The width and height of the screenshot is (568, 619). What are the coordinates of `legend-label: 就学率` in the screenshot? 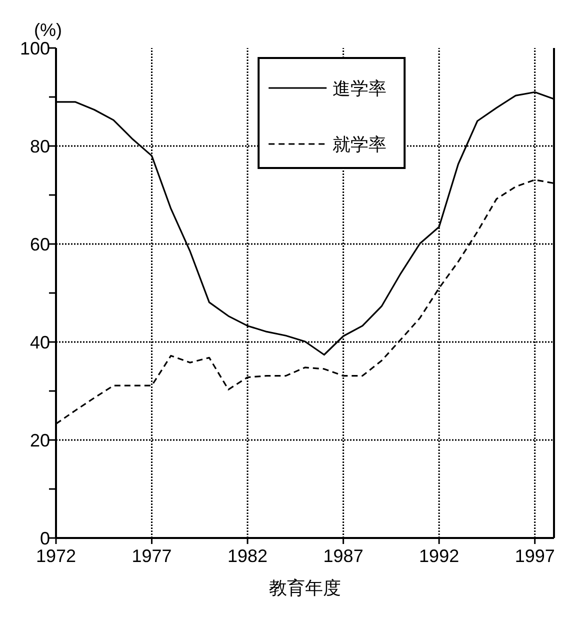 It's located at (359, 144).